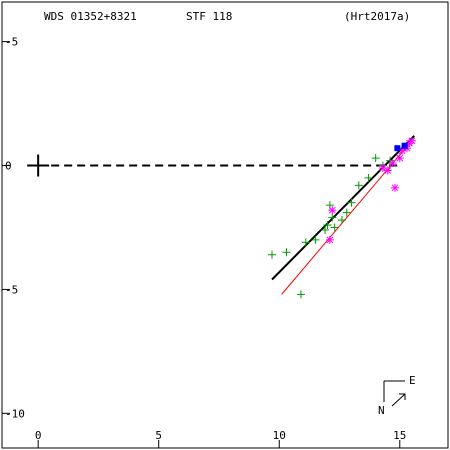 The height and width of the screenshot is (450, 450). I want to click on system-label: WDS 01352+8321, so click(90, 16).